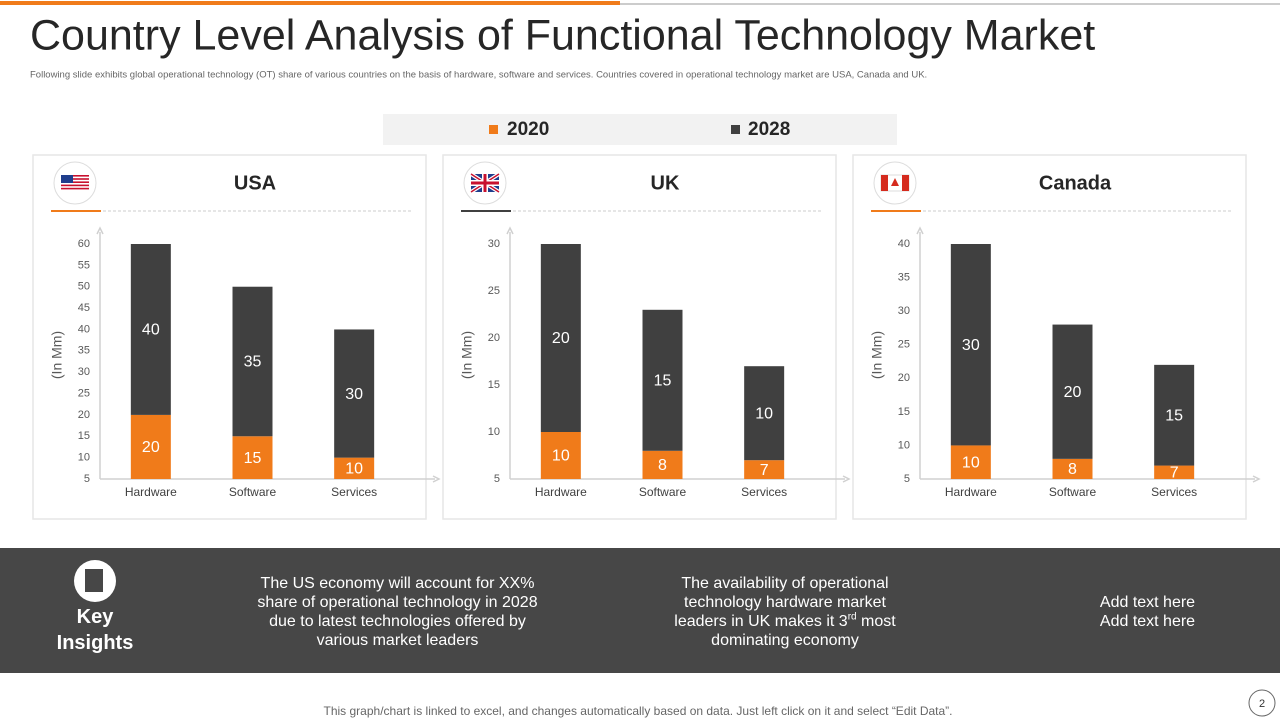  Describe the element at coordinates (84, 244) in the screenshot. I see `y-tick-label: 60` at that location.